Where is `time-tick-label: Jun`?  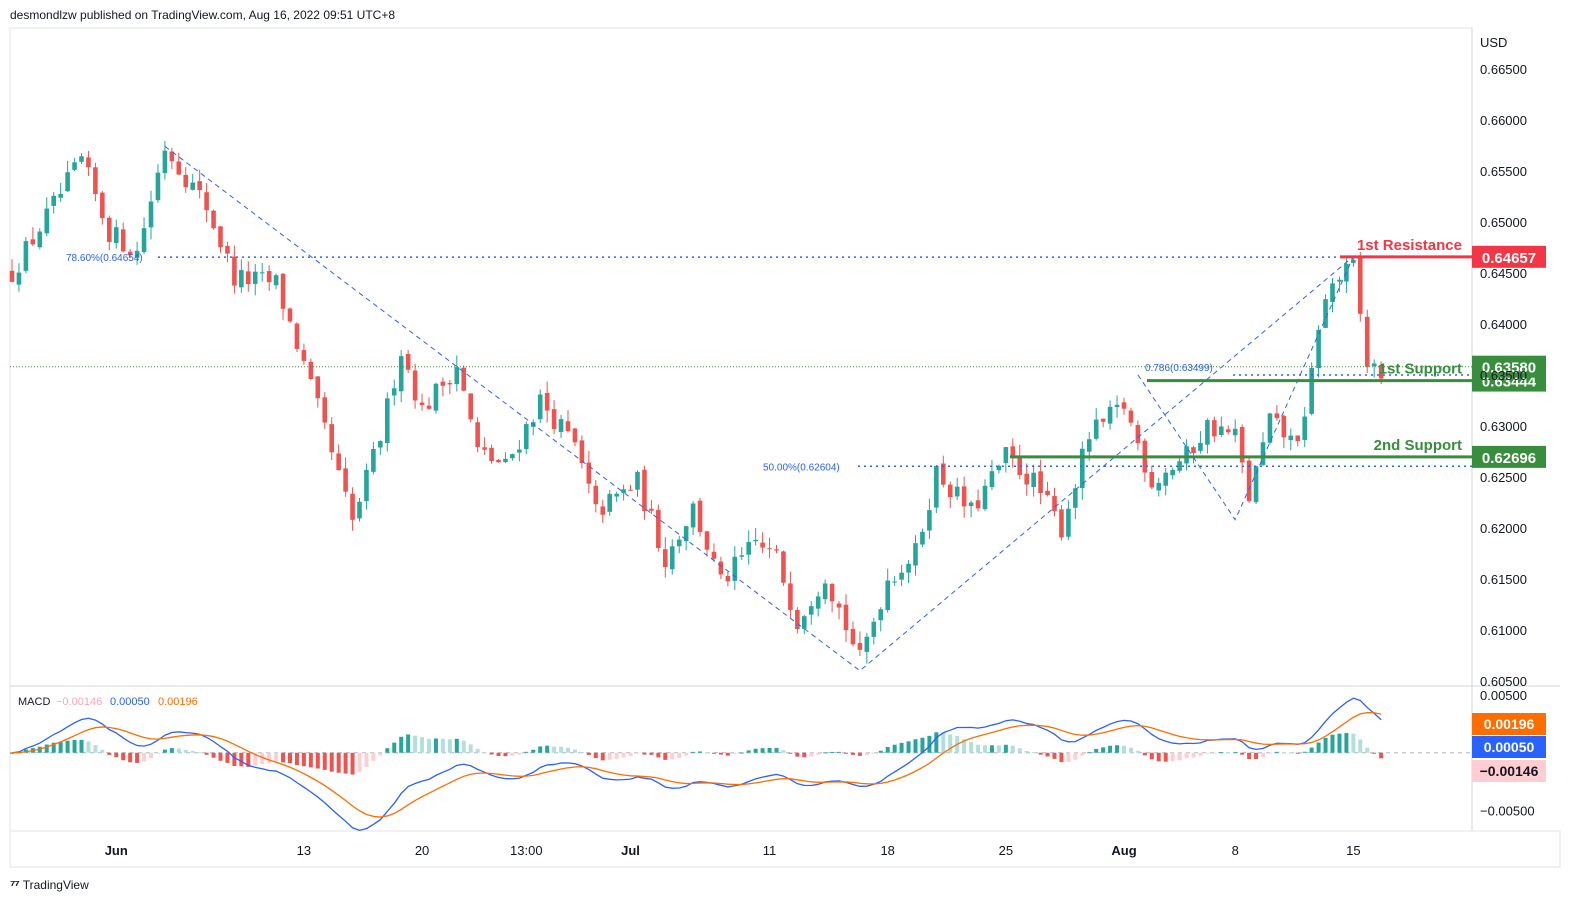
time-tick-label: Jun is located at coordinates (116, 850).